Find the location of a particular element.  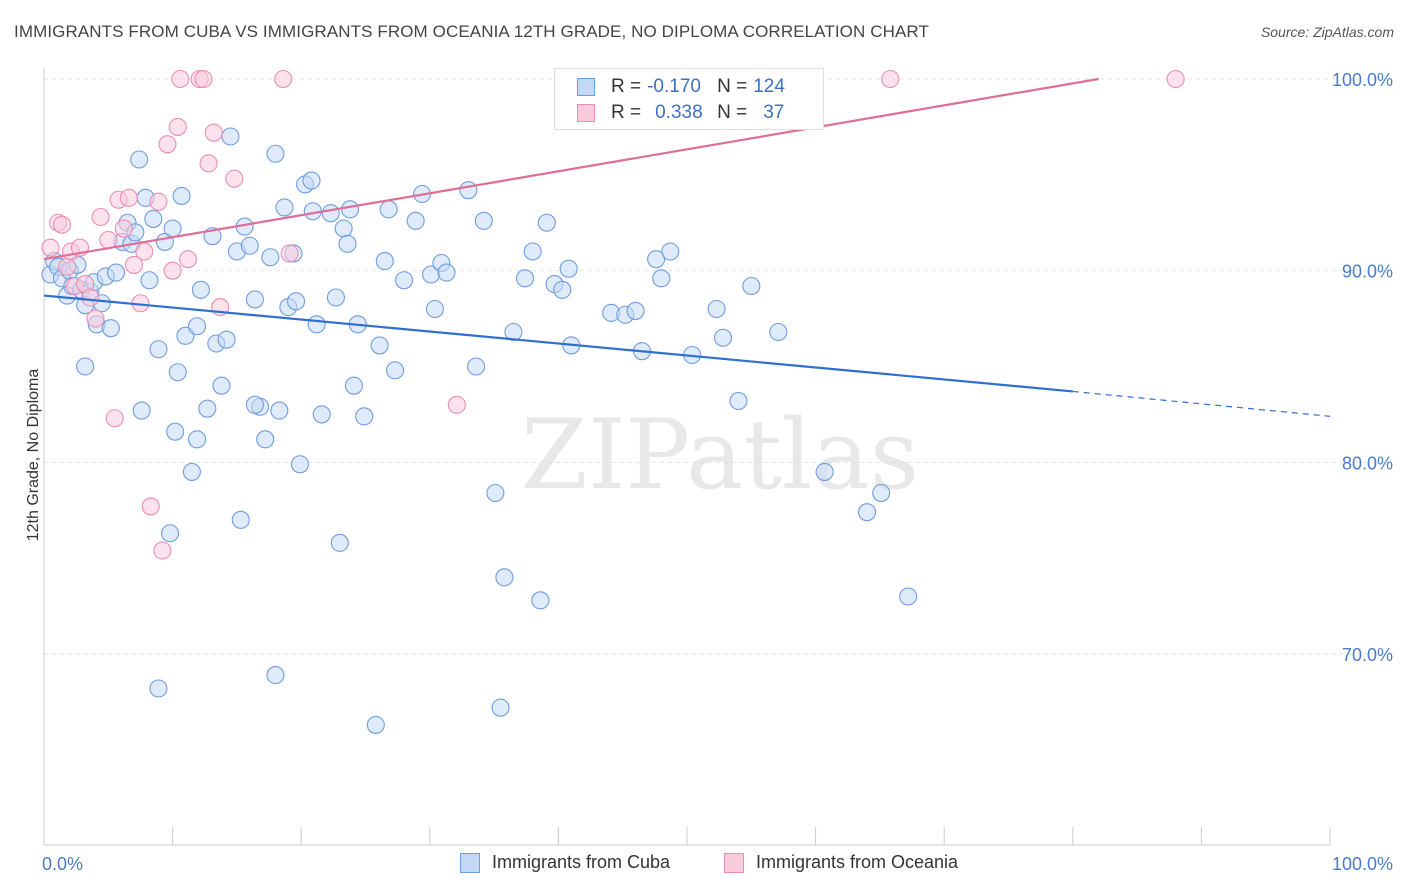

y-tick-label: 90.0% is located at coordinates (1367, 272).